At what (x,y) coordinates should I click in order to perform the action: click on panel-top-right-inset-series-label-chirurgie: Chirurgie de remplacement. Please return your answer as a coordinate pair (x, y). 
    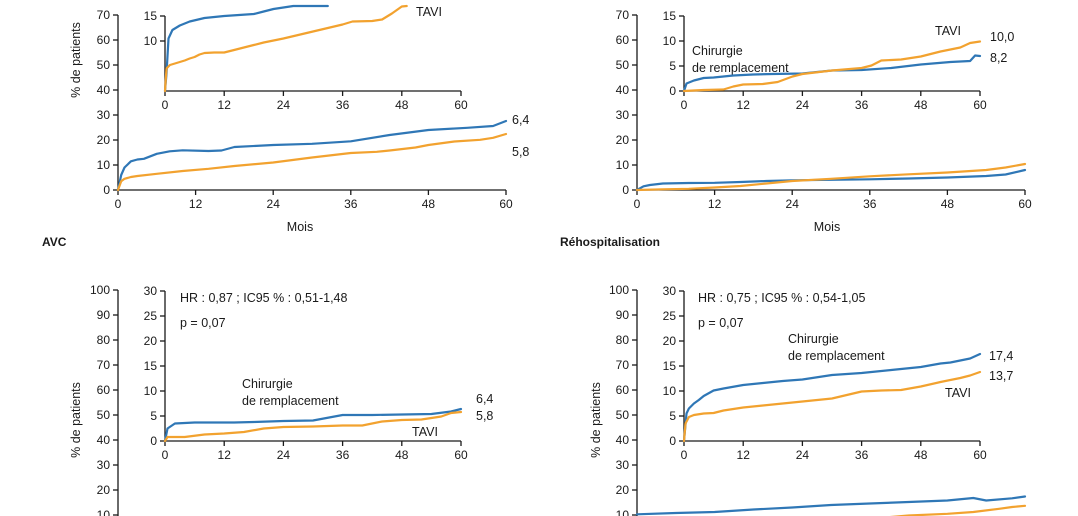
    Looking at the image, I should click on (740, 59).